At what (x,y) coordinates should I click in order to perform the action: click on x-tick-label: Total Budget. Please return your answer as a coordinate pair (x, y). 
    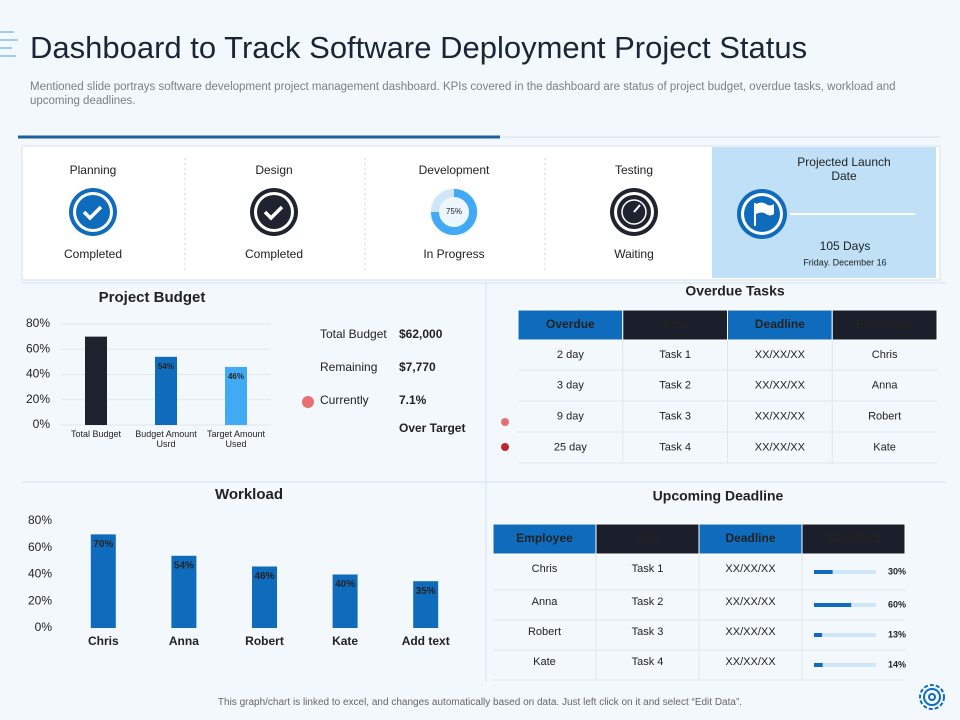
    Looking at the image, I should click on (96, 434).